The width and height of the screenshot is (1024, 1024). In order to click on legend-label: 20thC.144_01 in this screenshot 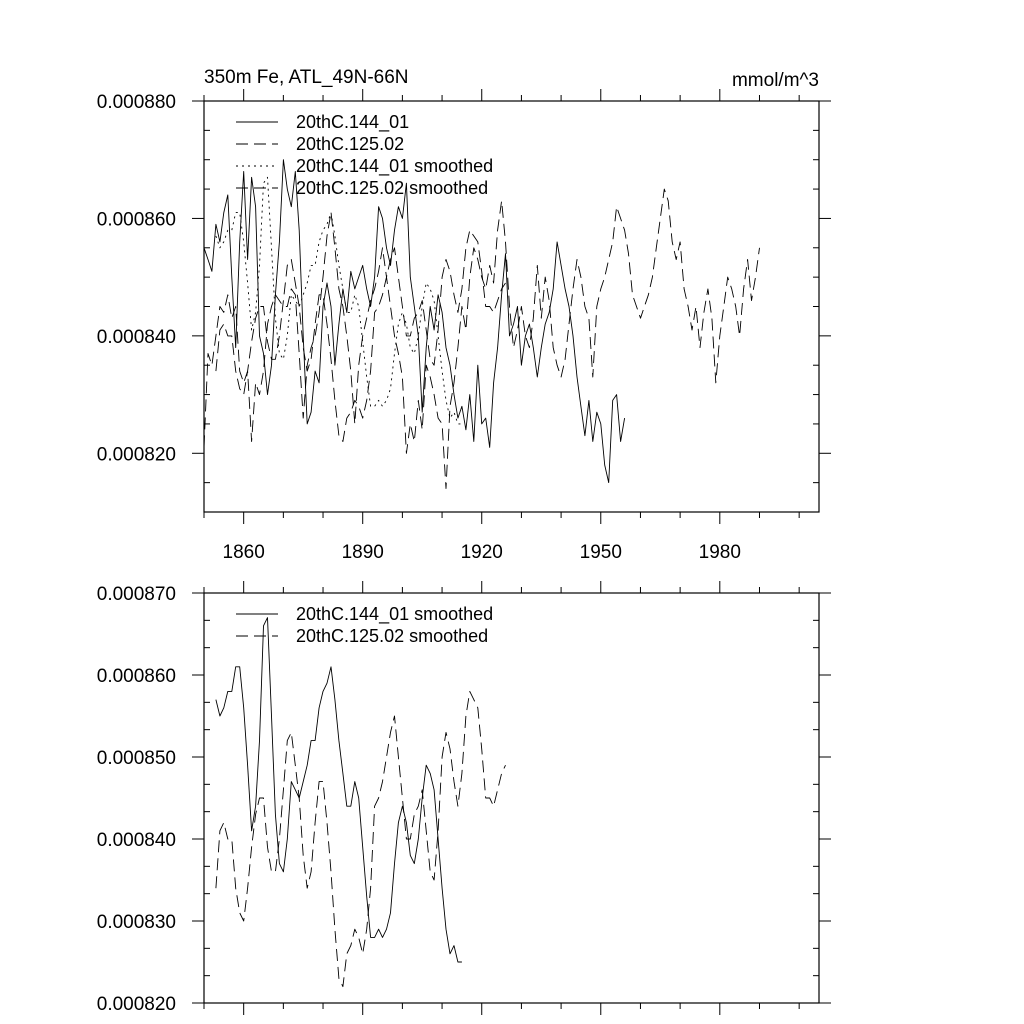, I will do `click(352, 122)`.